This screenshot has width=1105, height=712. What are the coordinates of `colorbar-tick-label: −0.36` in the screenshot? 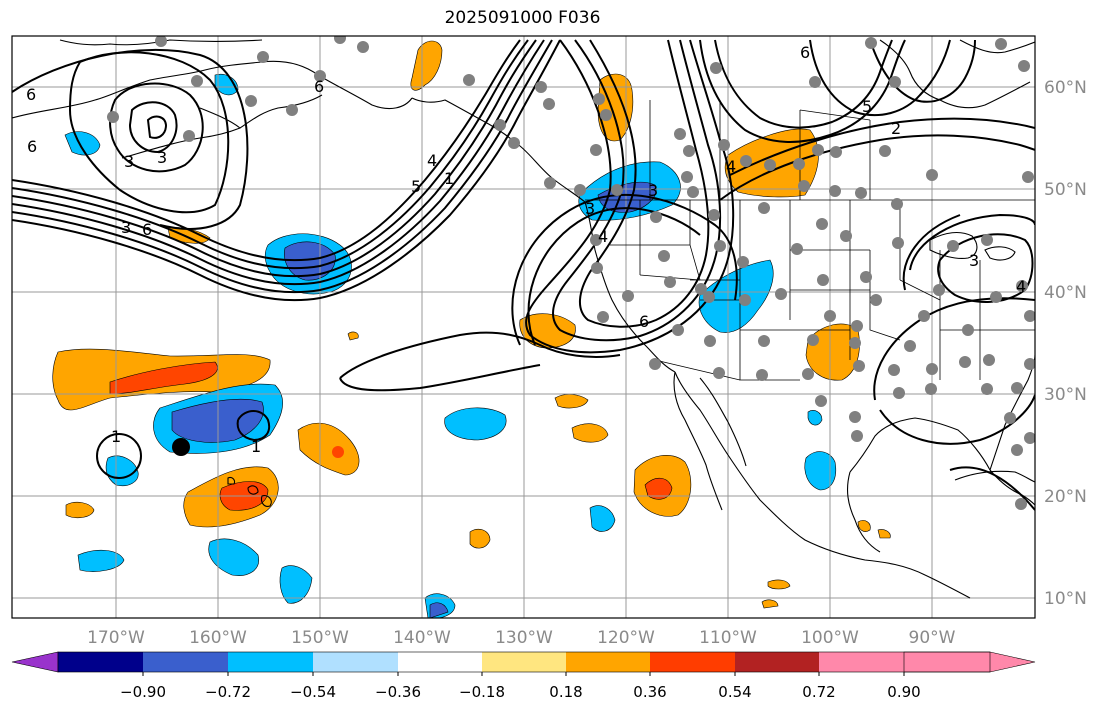 It's located at (398, 692).